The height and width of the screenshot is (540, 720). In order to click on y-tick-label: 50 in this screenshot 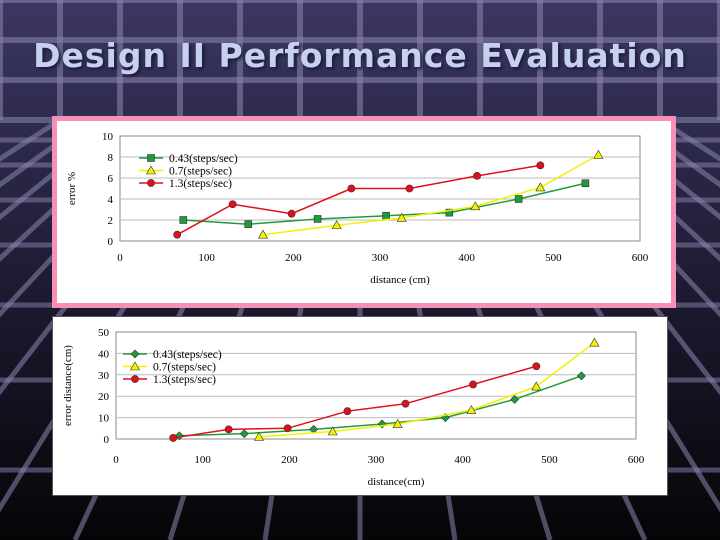, I will do `click(104, 333)`.